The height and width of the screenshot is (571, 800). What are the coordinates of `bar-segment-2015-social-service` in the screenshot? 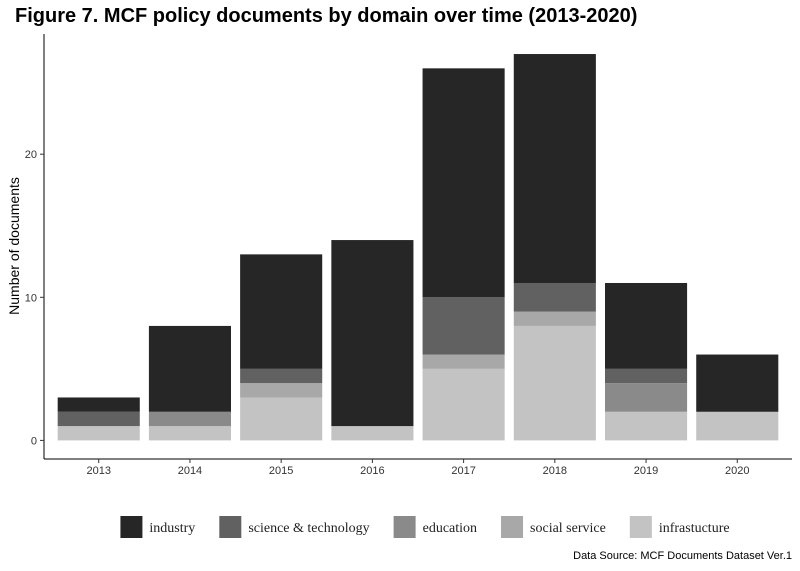 It's located at (281, 390).